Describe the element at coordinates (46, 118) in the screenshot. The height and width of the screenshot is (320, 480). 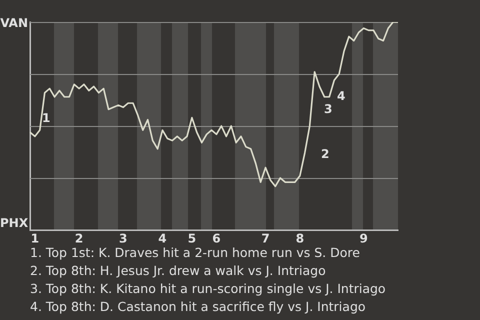
I see `annotation: 1` at that location.